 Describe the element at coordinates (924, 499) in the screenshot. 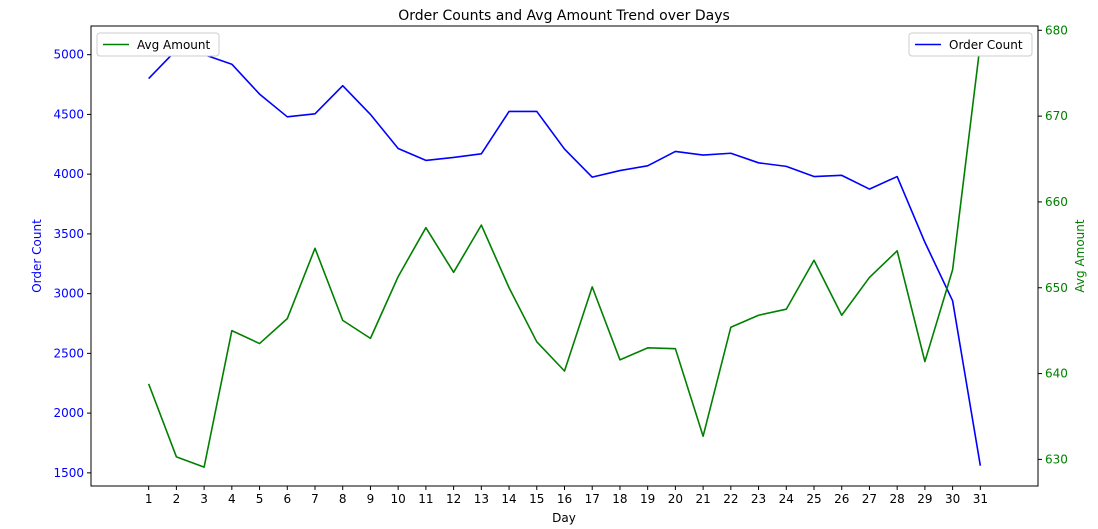

I see `x-tick-label: 29` at that location.